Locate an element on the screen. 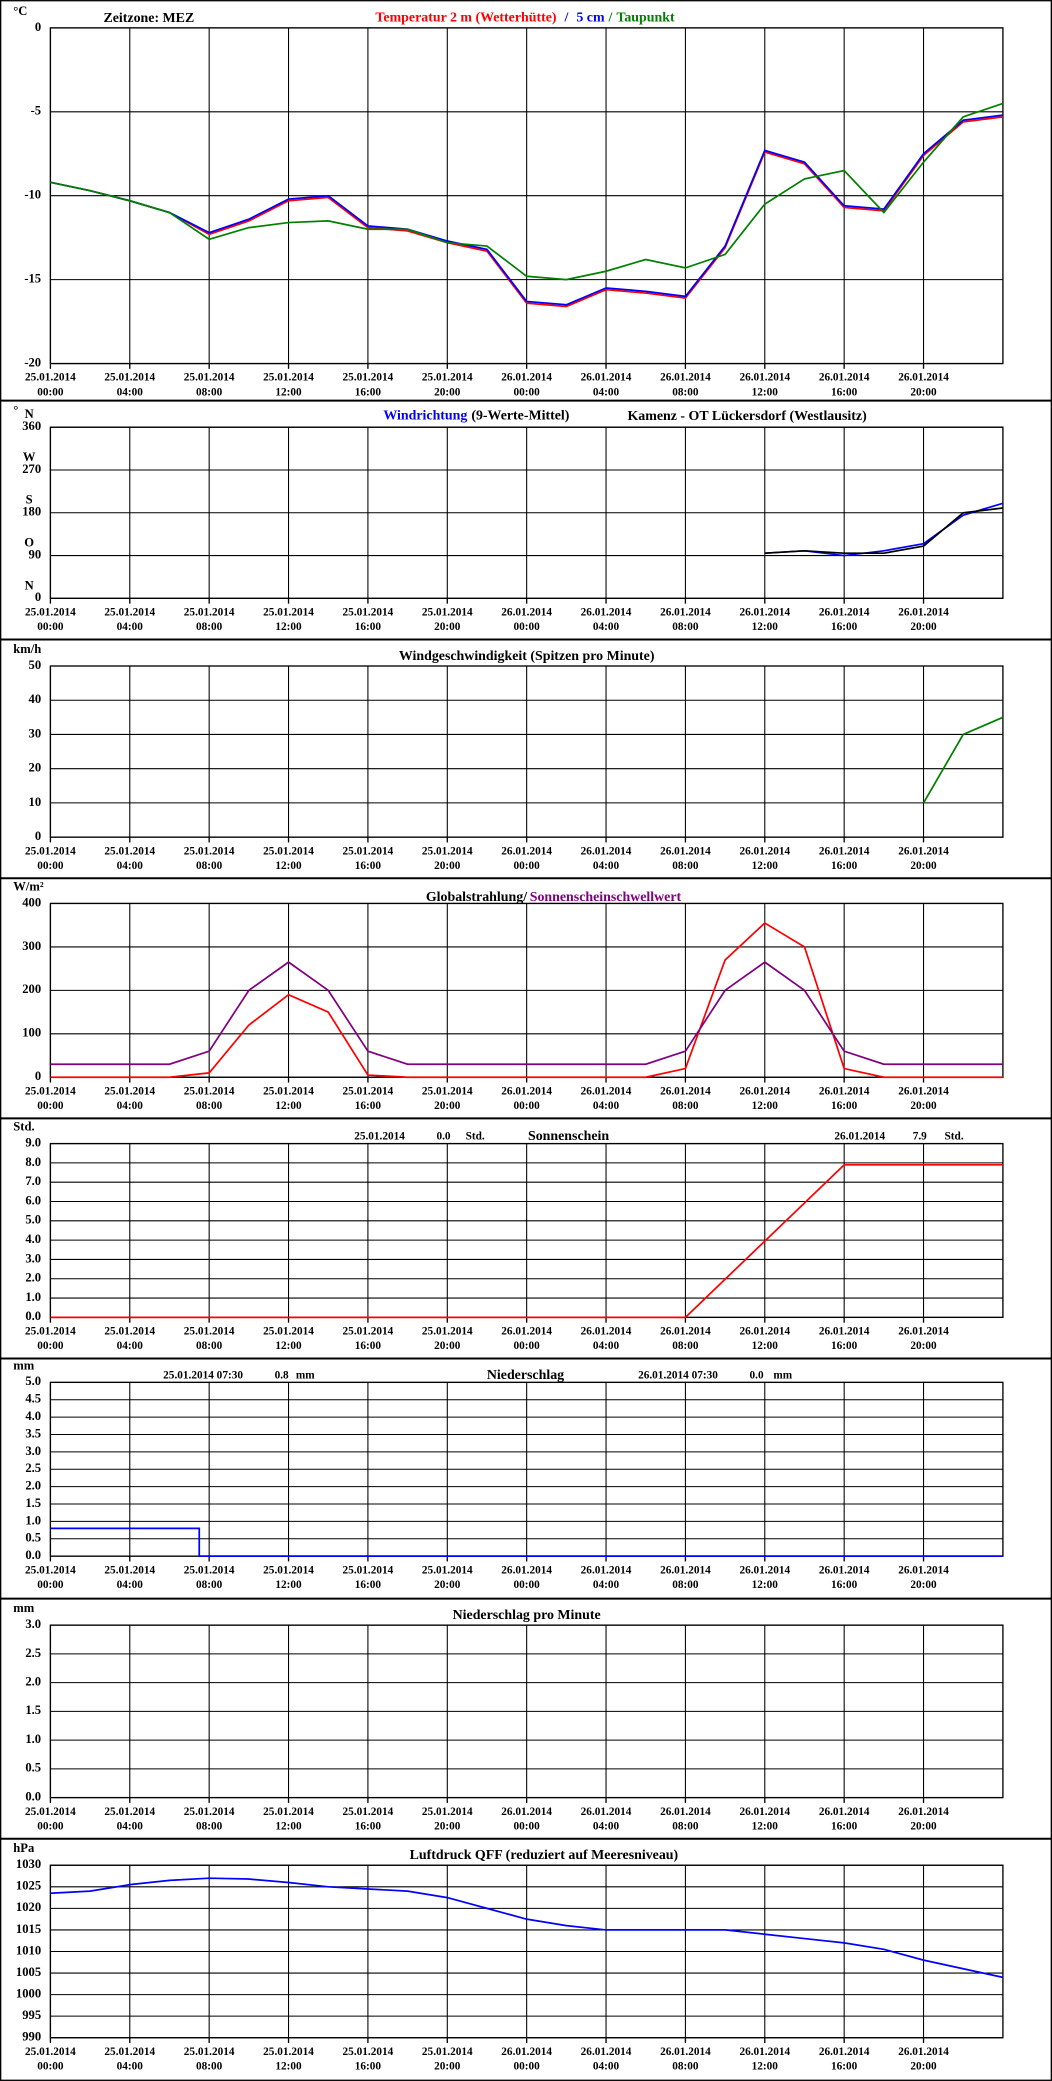 This screenshot has width=1052, height=2081. chart-title: Windgeschwindigkeit (Spitzen pro Minute) is located at coordinates (527, 656).